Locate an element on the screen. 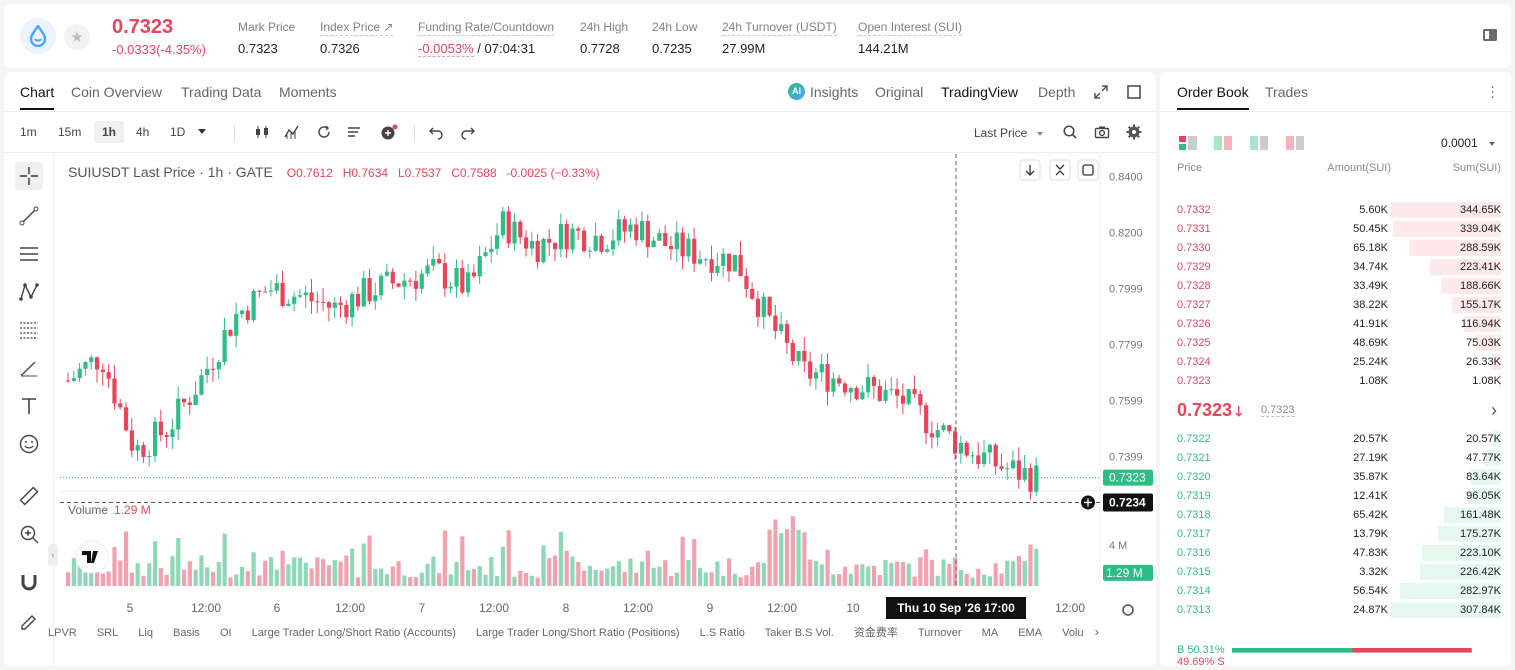 The image size is (1515, 670). ask-row: 0.7323 1.08K 1.08K is located at coordinates (1335, 380).